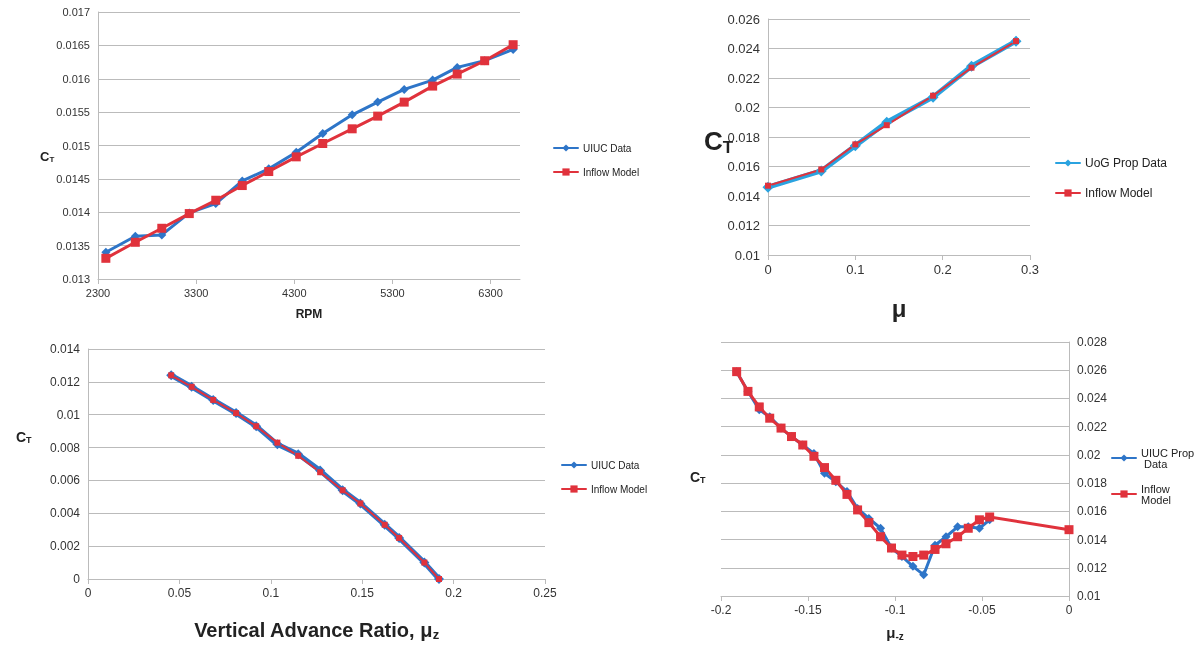 This screenshot has height=646, width=1199. Describe the element at coordinates (1168, 458) in the screenshot. I see `legend-label: UIUC Prop Data` at that location.